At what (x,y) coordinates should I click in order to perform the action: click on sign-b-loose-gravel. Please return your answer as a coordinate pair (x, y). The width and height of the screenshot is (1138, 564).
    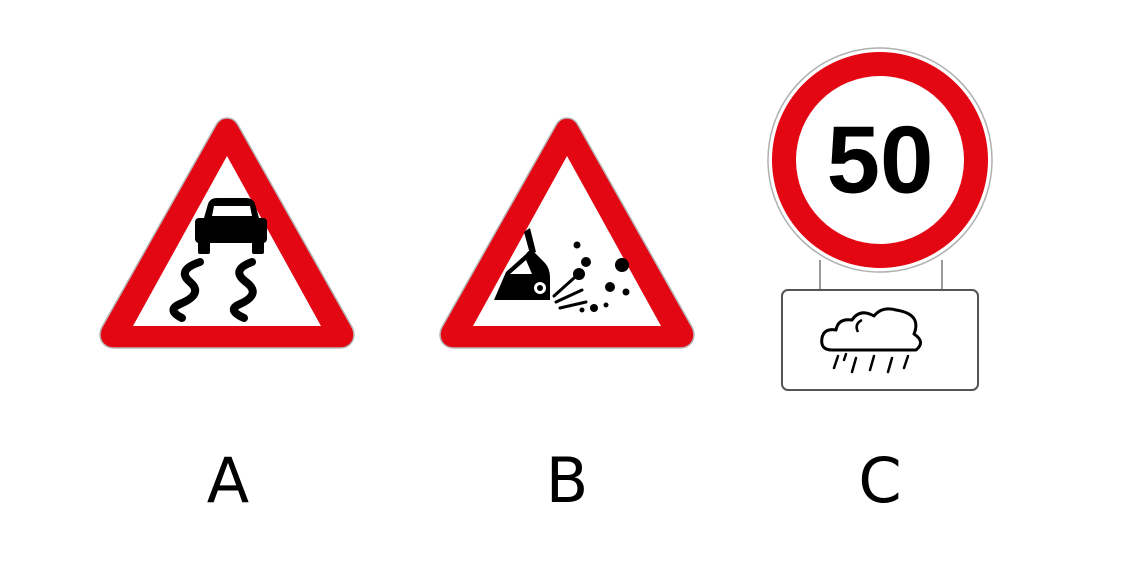
    Looking at the image, I should click on (567, 234).